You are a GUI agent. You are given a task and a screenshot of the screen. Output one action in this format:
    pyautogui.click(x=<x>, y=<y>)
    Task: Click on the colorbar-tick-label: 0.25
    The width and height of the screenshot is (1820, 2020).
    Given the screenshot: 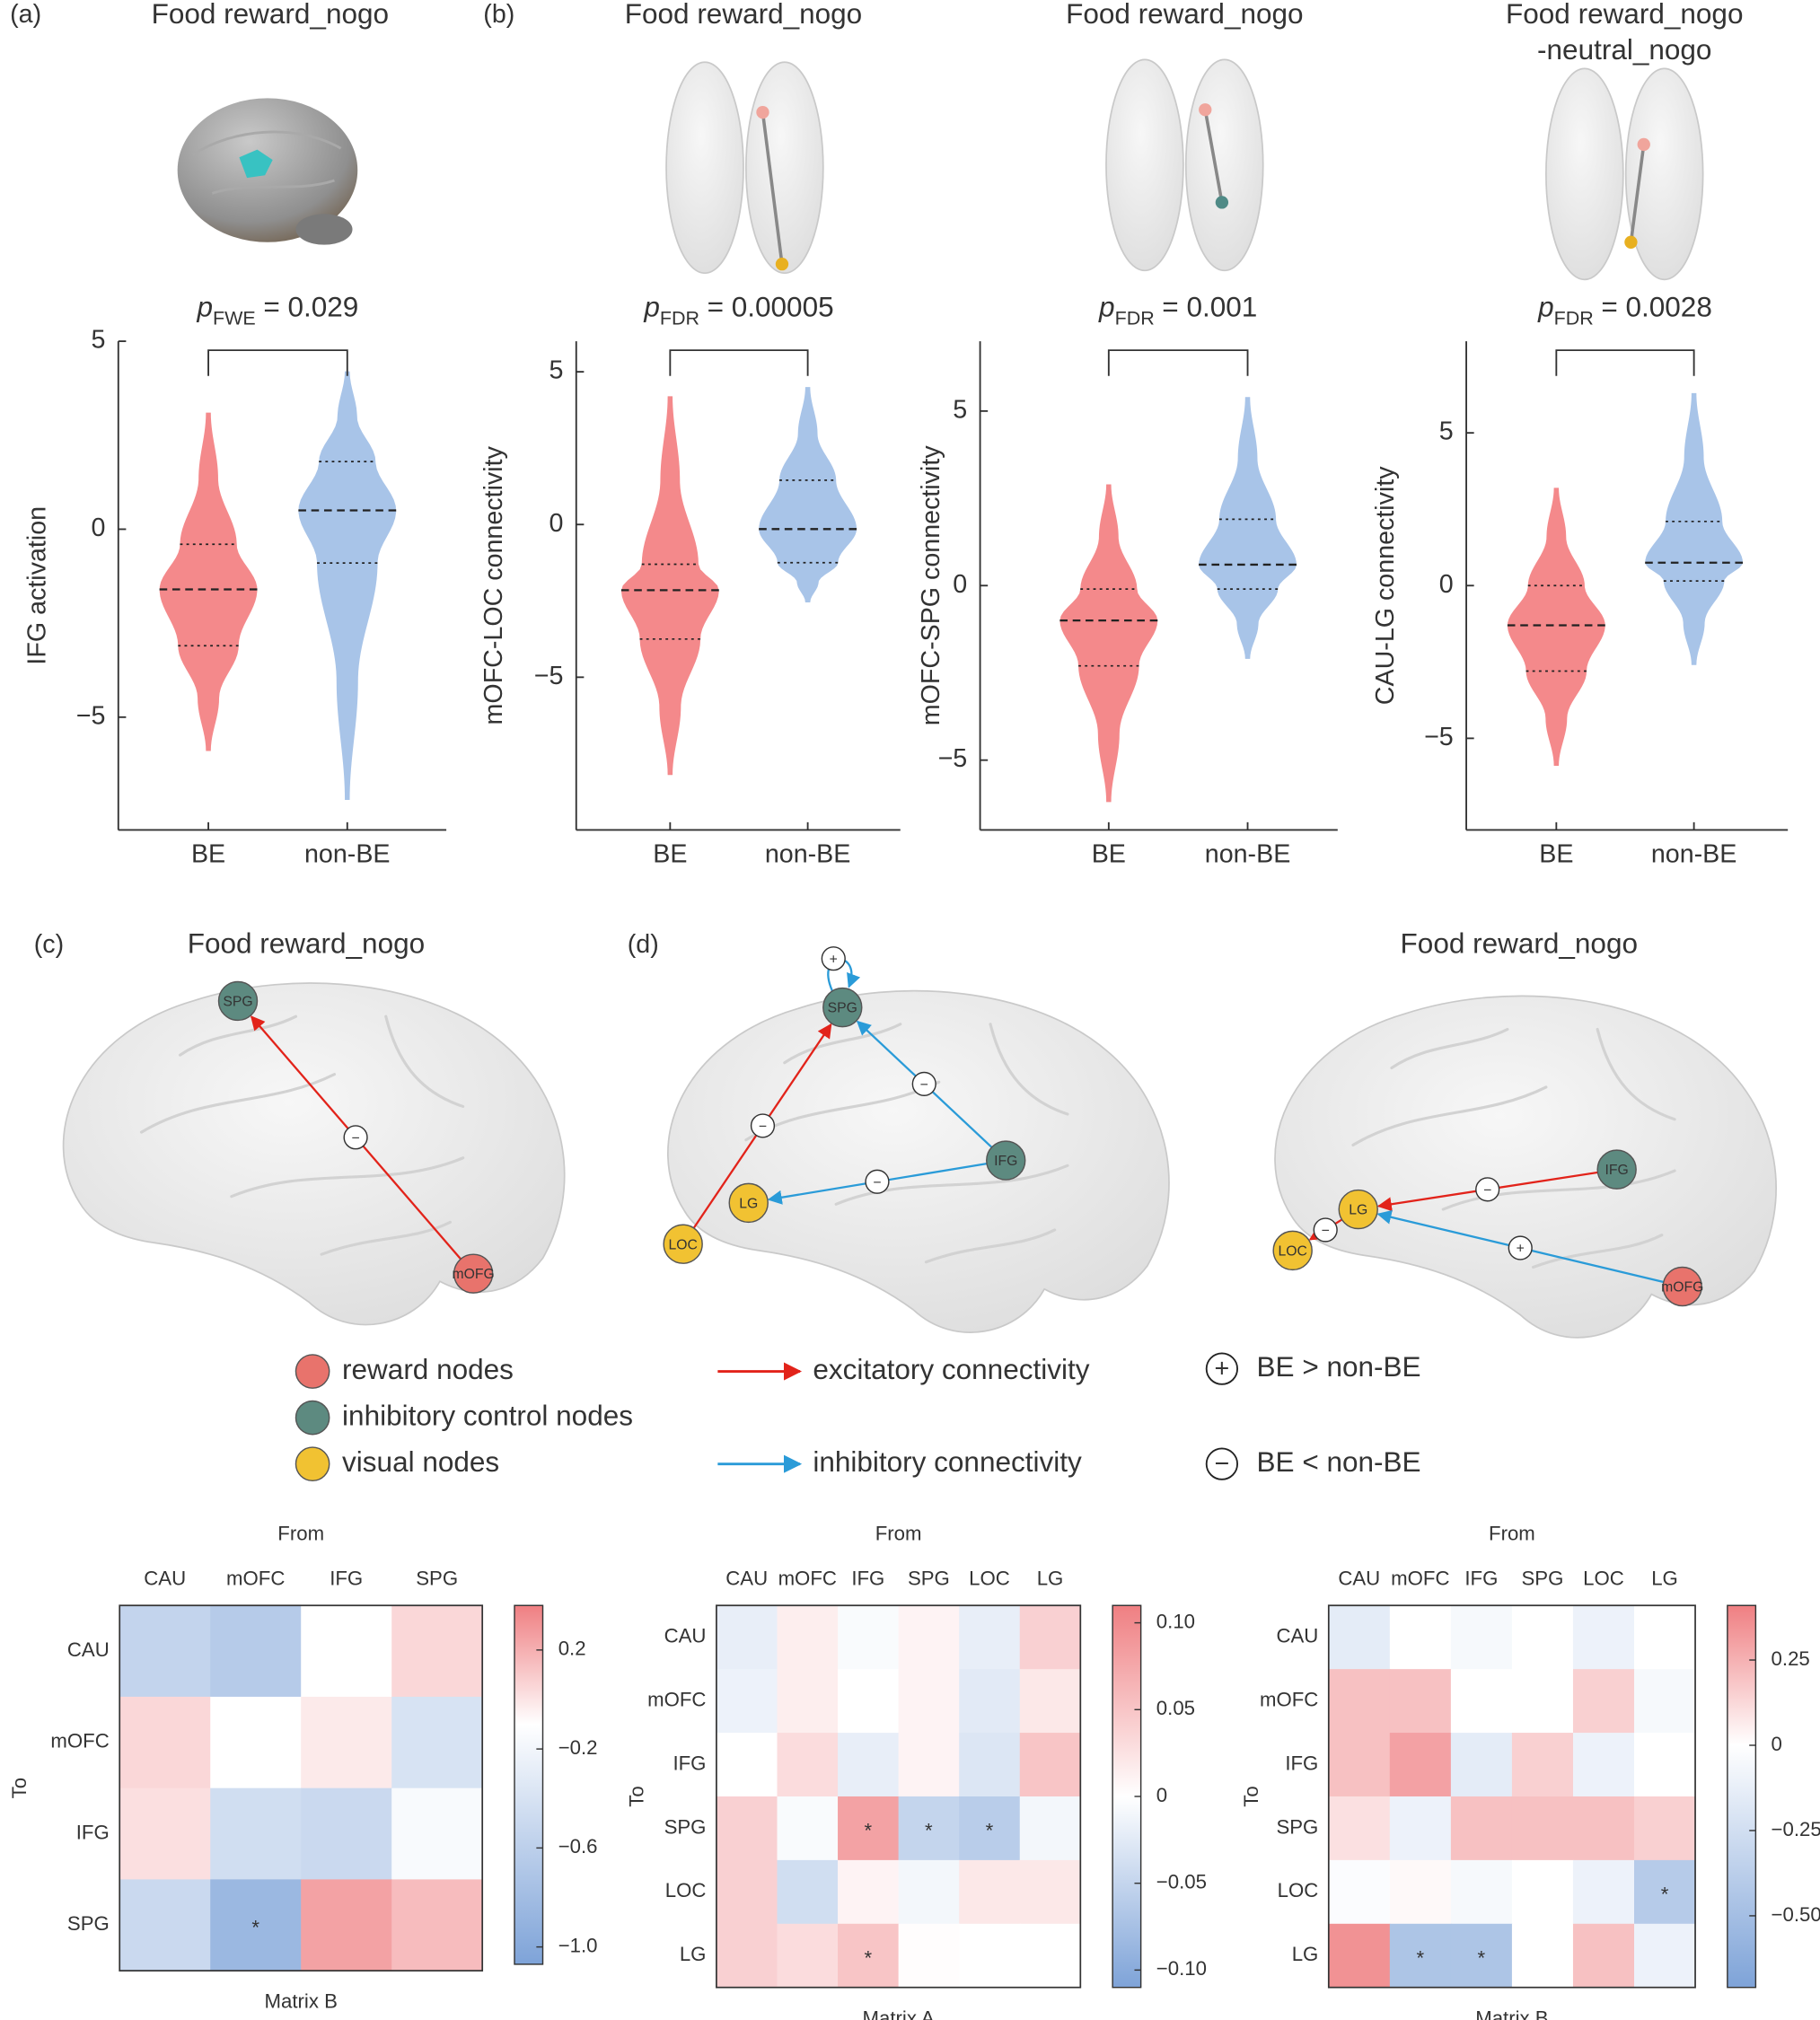 What is the action you would take?
    pyautogui.click(x=1791, y=1659)
    